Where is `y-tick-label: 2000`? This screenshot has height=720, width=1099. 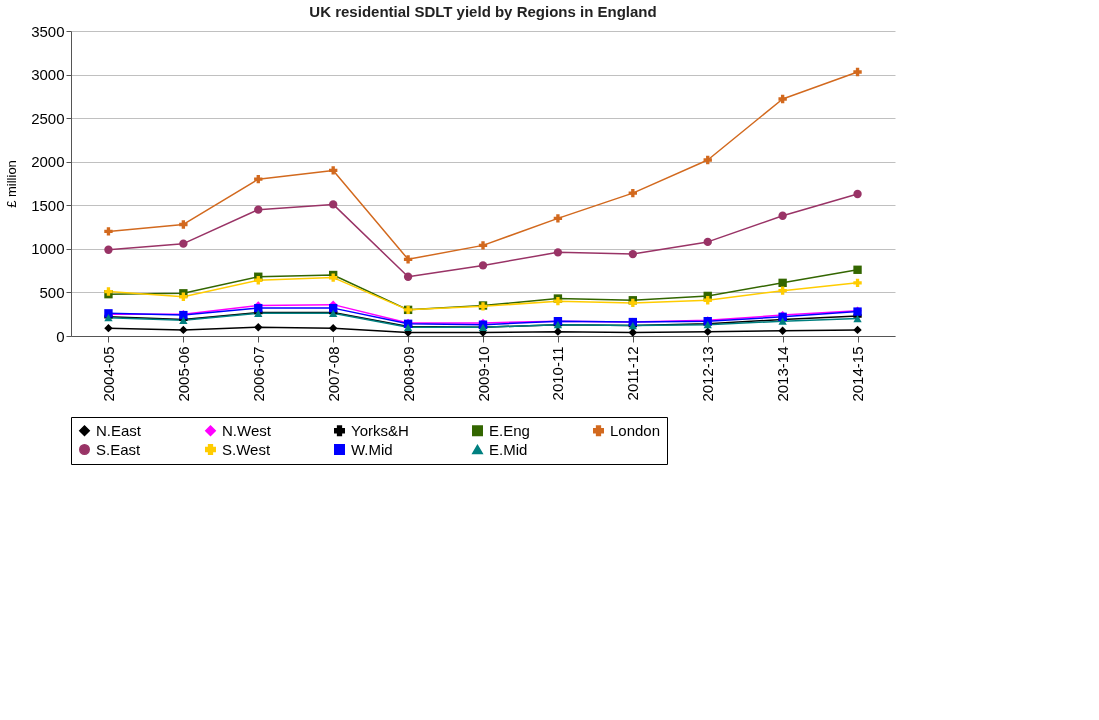 y-tick-label: 2000 is located at coordinates (48, 162).